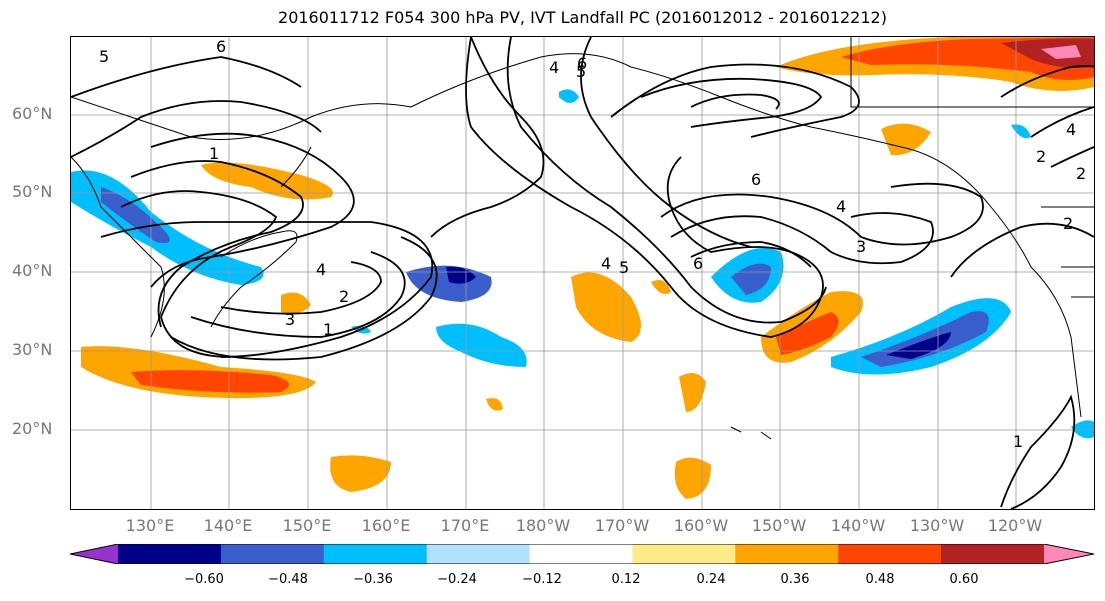 The height and width of the screenshot is (601, 1105). Describe the element at coordinates (288, 579) in the screenshot. I see `colorbar-tick-label: −0.48` at that location.